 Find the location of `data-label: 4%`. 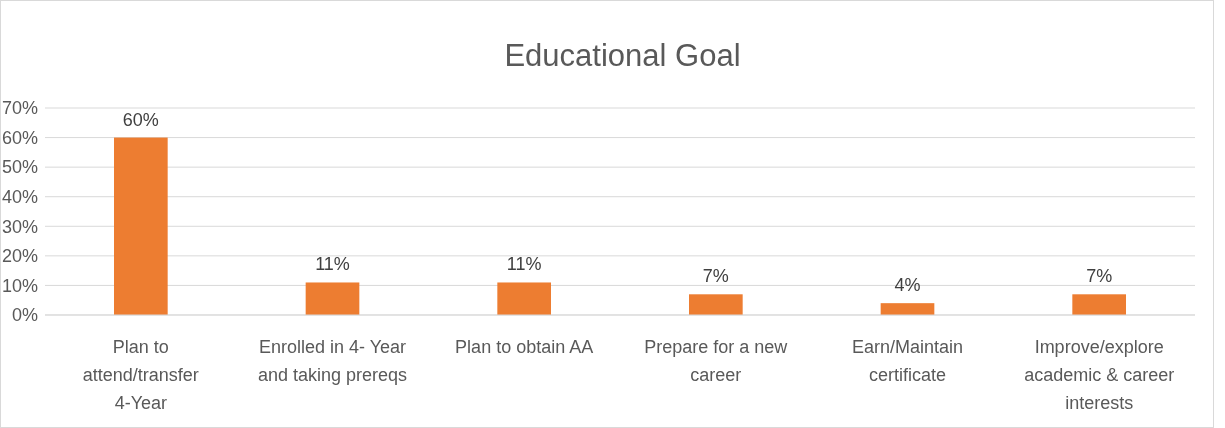

data-label: 4% is located at coordinates (907, 285).